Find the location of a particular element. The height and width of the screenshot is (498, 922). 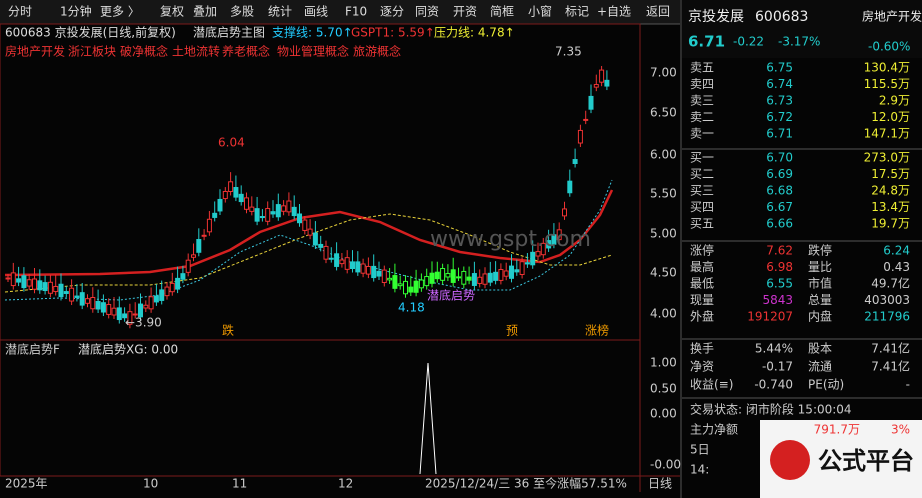

toolbar-button: 画线 is located at coordinates (316, 12).